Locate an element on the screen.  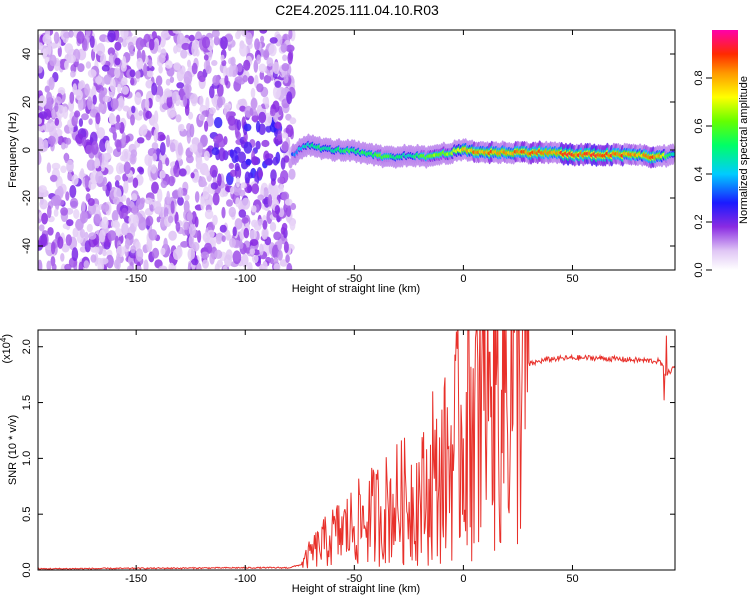
page-title: C2E4.2025.111.04.10.R03 is located at coordinates (357, 10).